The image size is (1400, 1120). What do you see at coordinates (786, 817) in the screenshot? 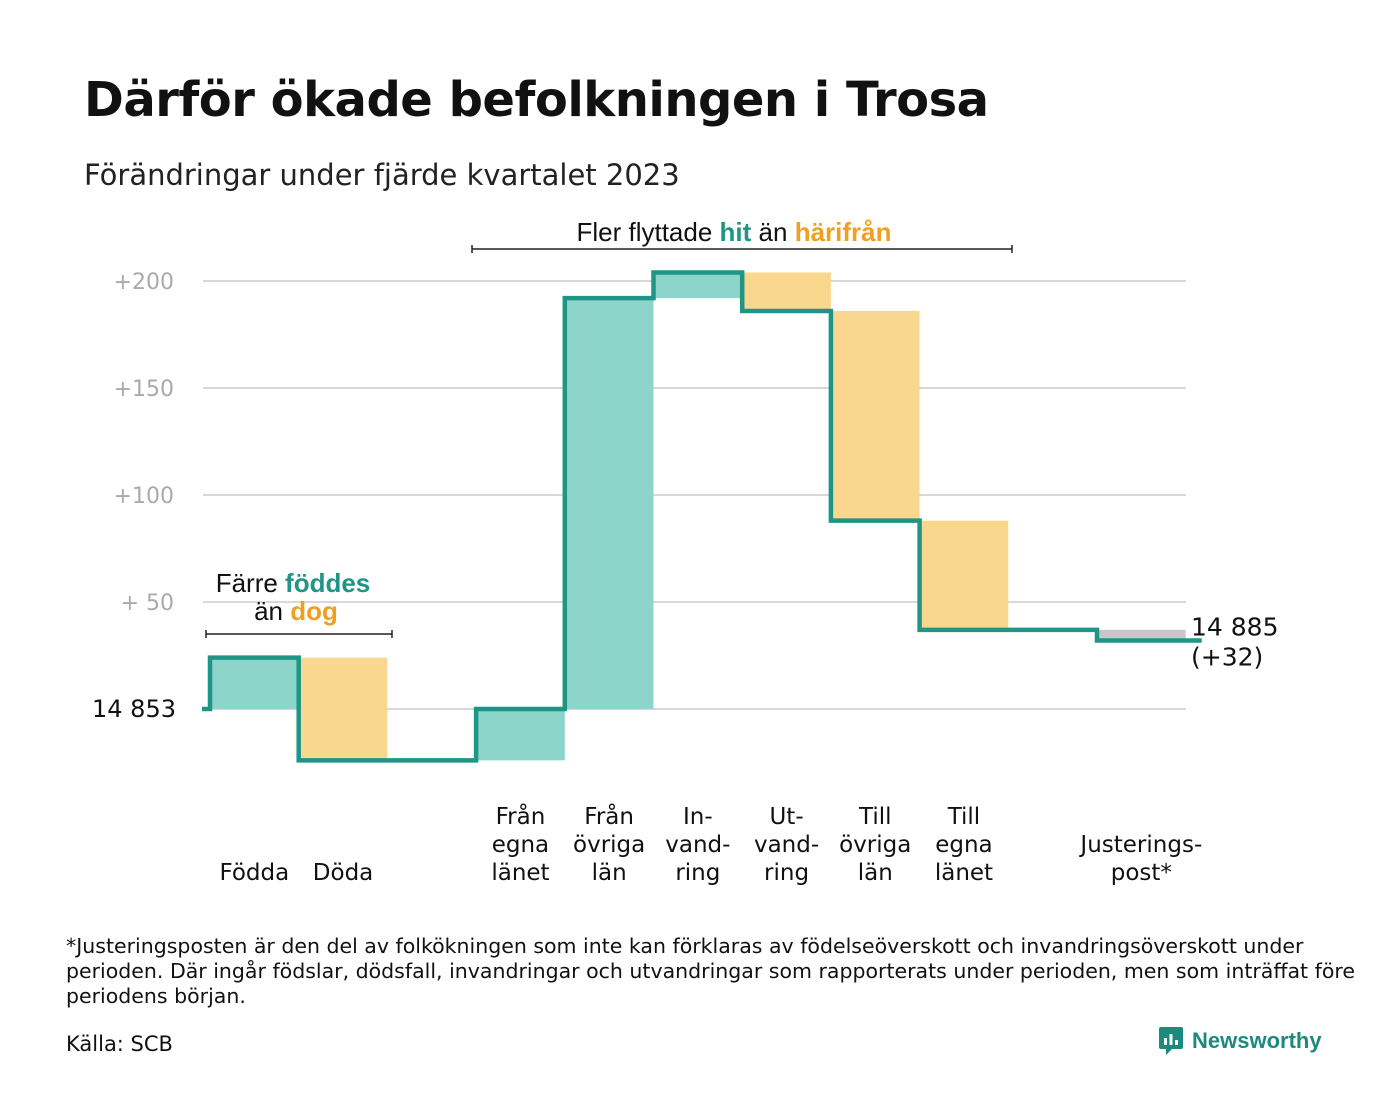
I see `x-category-label: Ut-` at bounding box center [786, 817].